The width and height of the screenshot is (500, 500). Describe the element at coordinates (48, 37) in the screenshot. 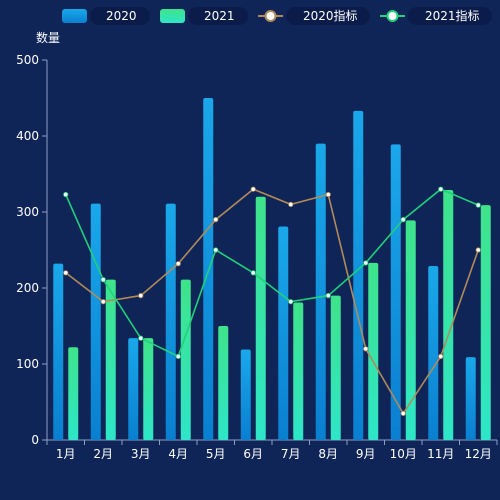

I see `y-axis-label: 数量` at that location.